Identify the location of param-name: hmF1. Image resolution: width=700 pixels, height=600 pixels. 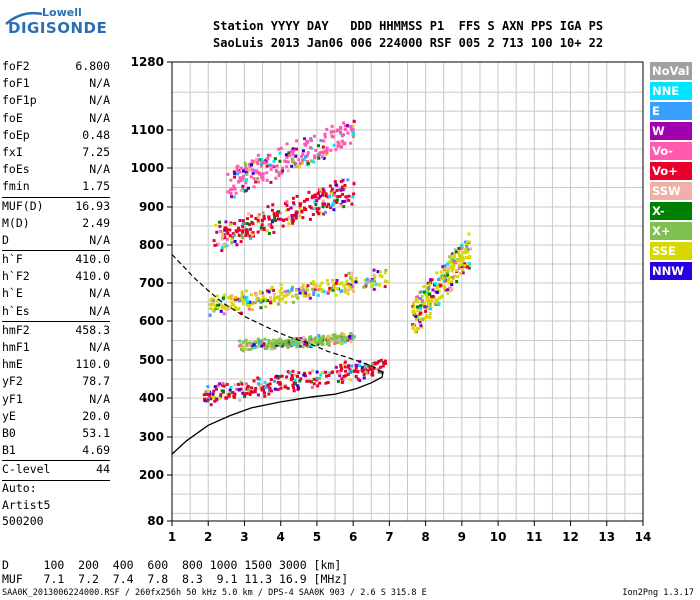
(16, 347).